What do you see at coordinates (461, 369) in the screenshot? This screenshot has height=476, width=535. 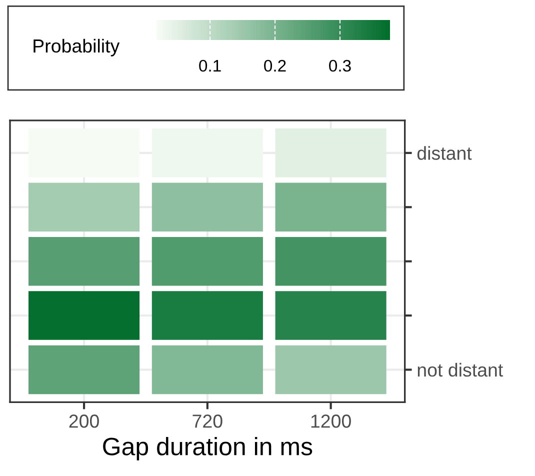 I see `y-tick-label: not distant` at bounding box center [461, 369].